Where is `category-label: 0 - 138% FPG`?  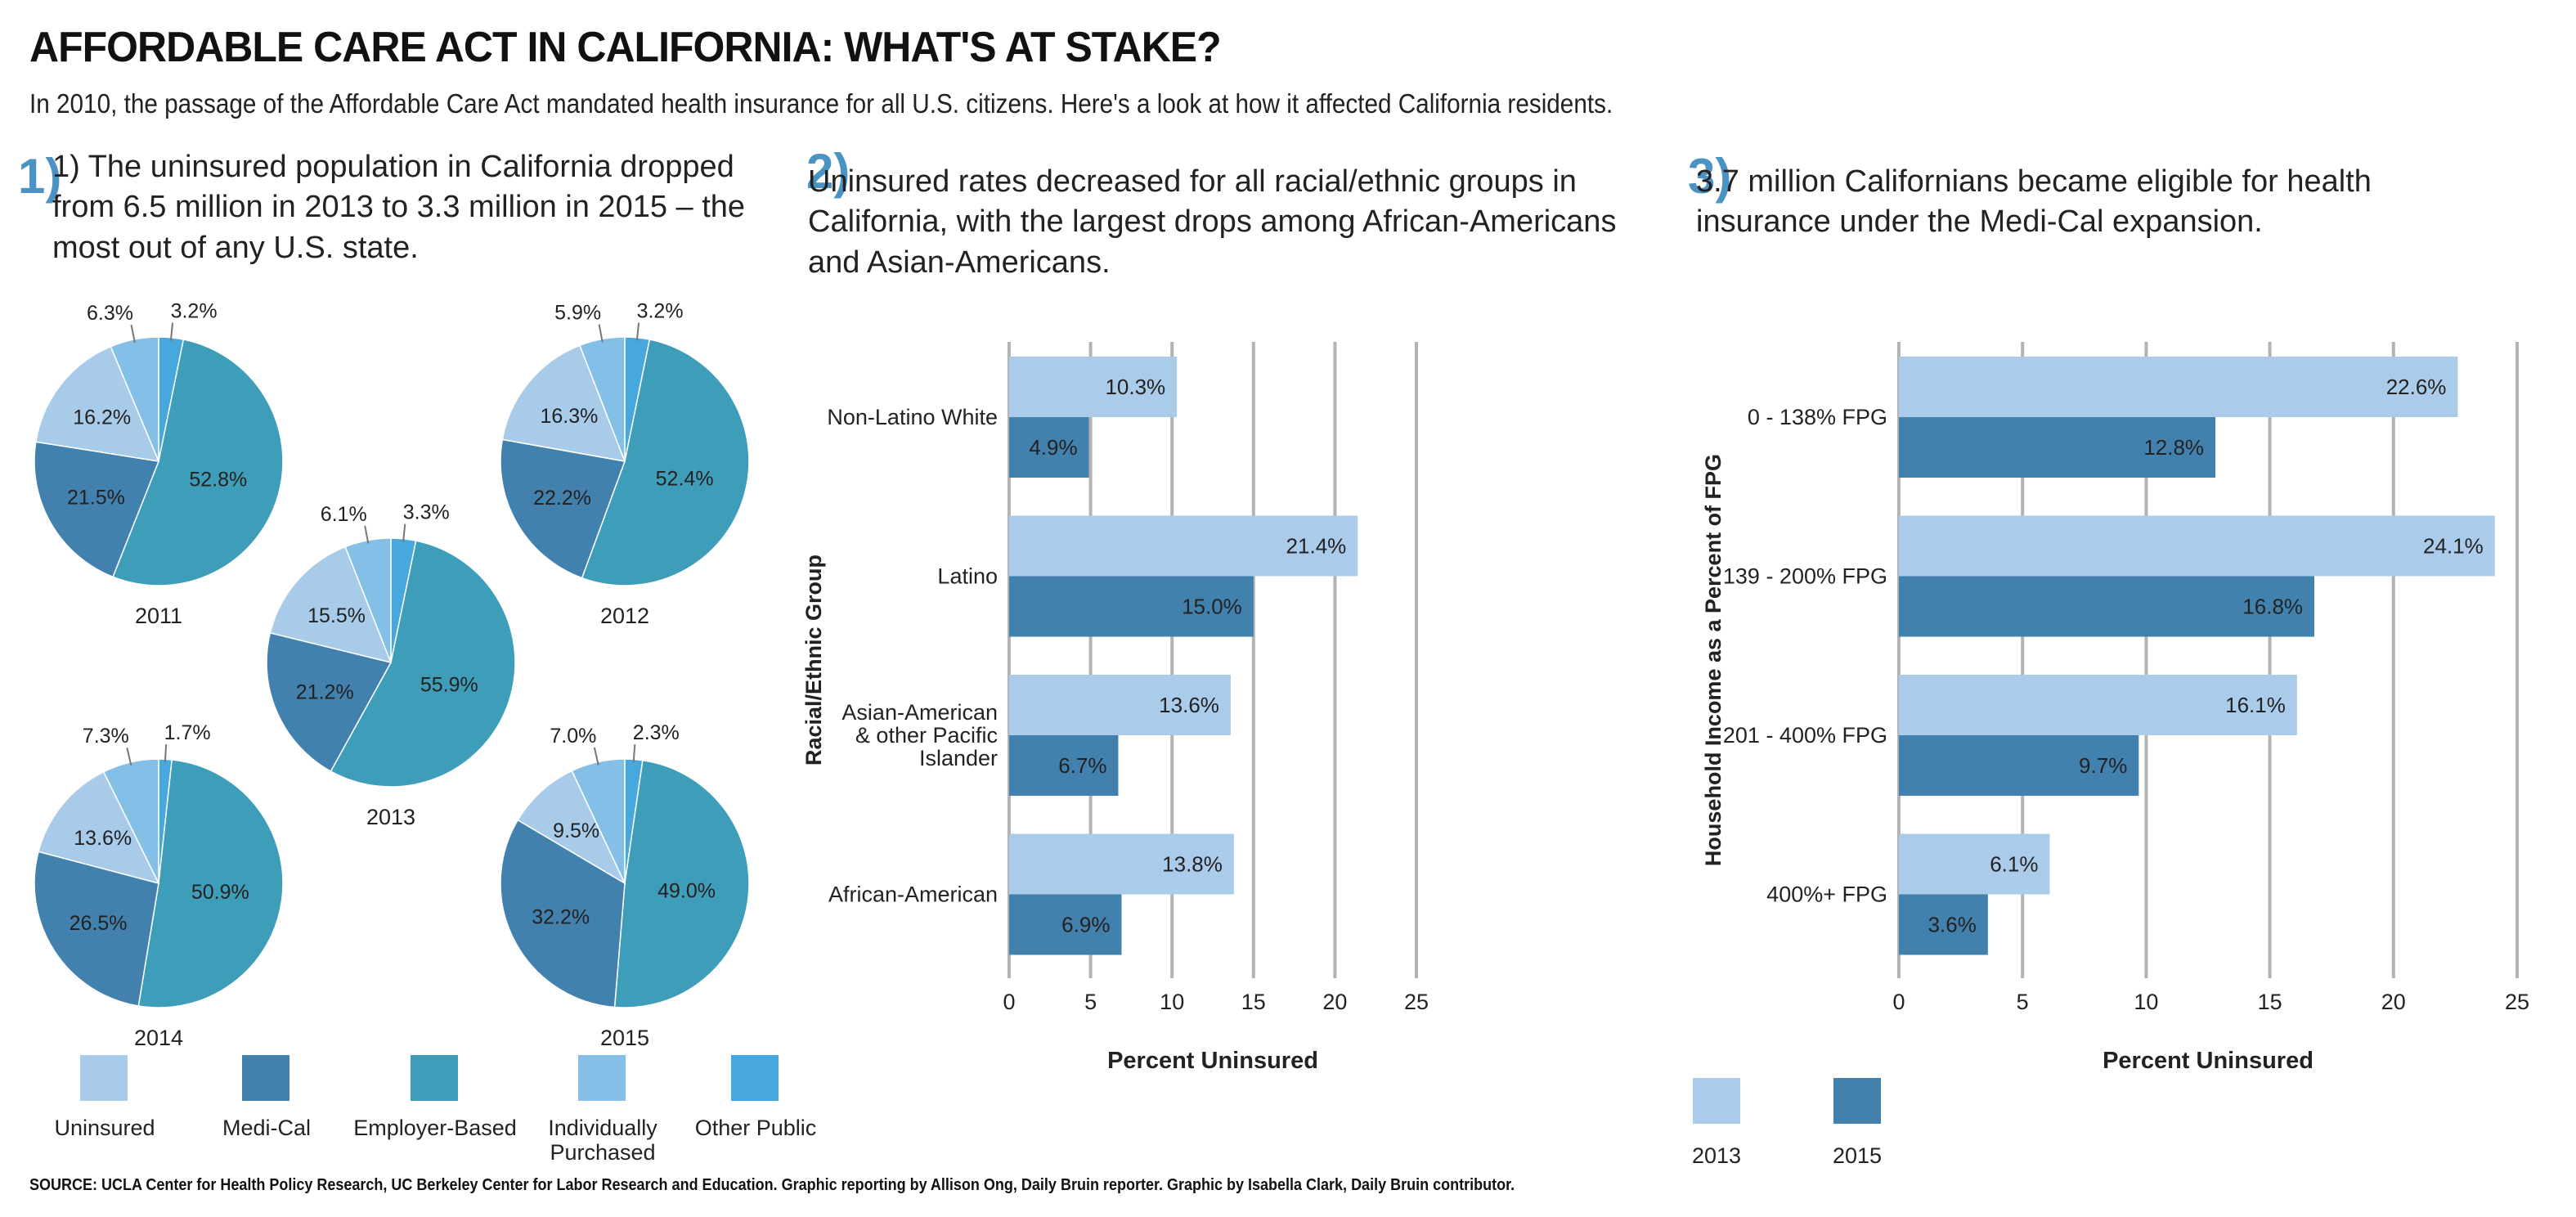
category-label: 0 - 138% FPG is located at coordinates (1817, 417).